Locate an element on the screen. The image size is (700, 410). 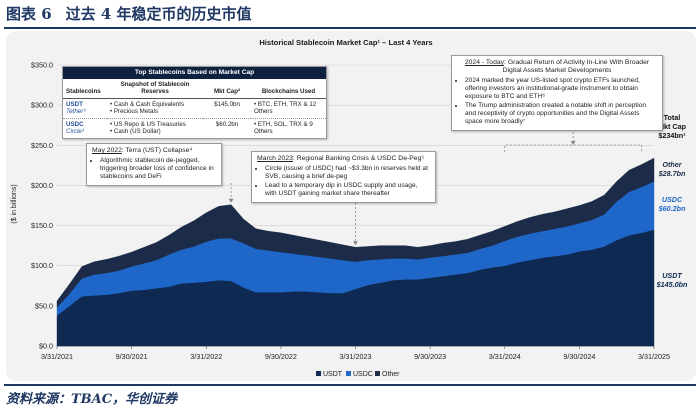
x-tick-label: 3/31/2025 is located at coordinates (654, 356).